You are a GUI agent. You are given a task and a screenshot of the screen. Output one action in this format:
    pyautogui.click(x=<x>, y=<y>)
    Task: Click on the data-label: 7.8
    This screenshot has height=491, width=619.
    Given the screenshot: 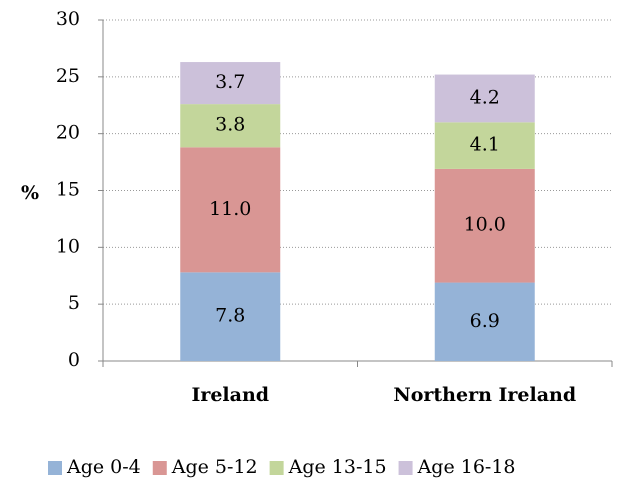 What is the action you would take?
    pyautogui.click(x=230, y=316)
    